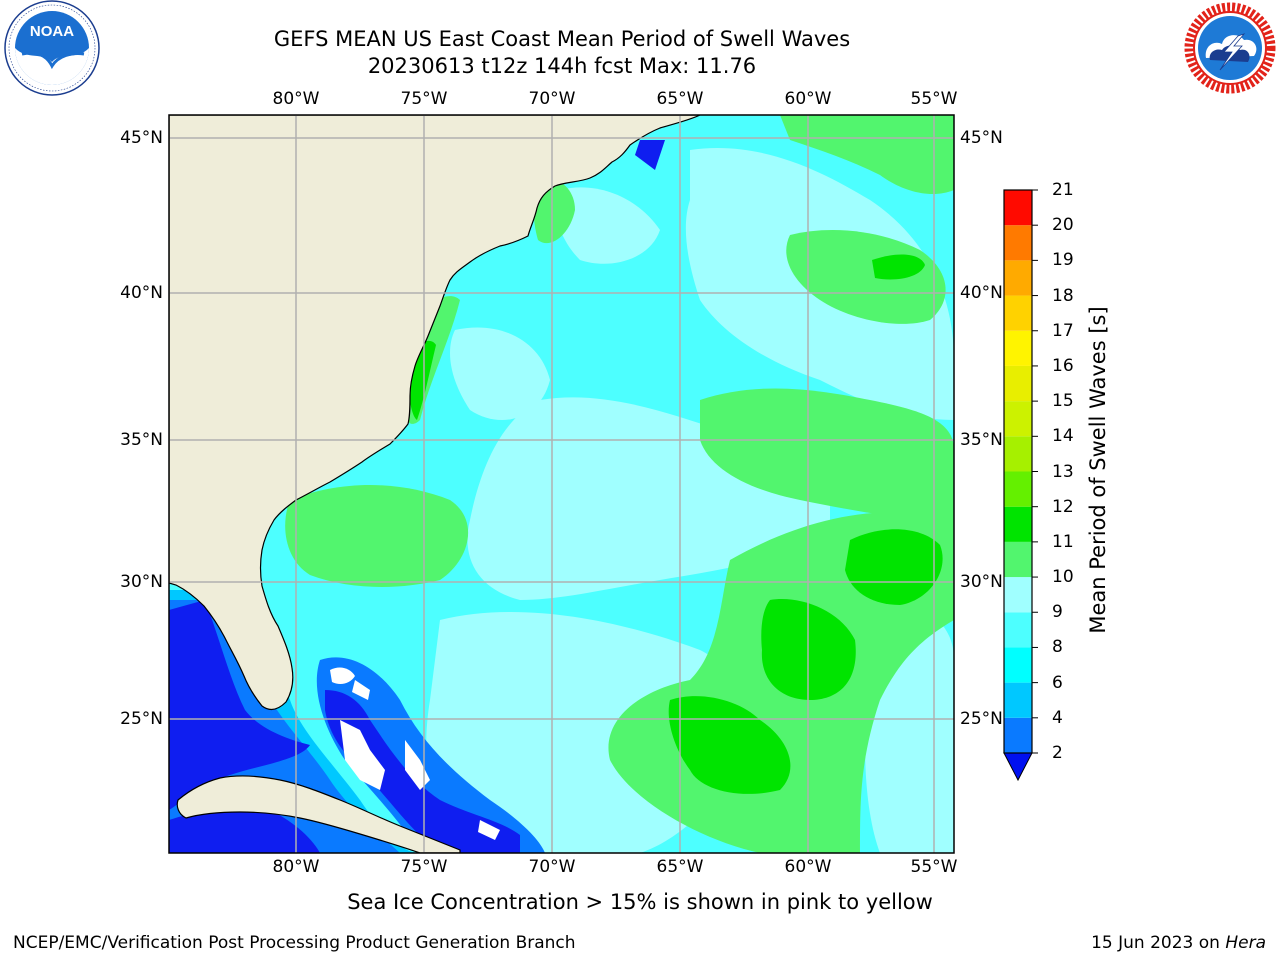 Image resolution: width=1280 pixels, height=960 pixels. I want to click on chart-subtitle: 20230613 t12z 144h fcst Max: 11.76, so click(562, 66).